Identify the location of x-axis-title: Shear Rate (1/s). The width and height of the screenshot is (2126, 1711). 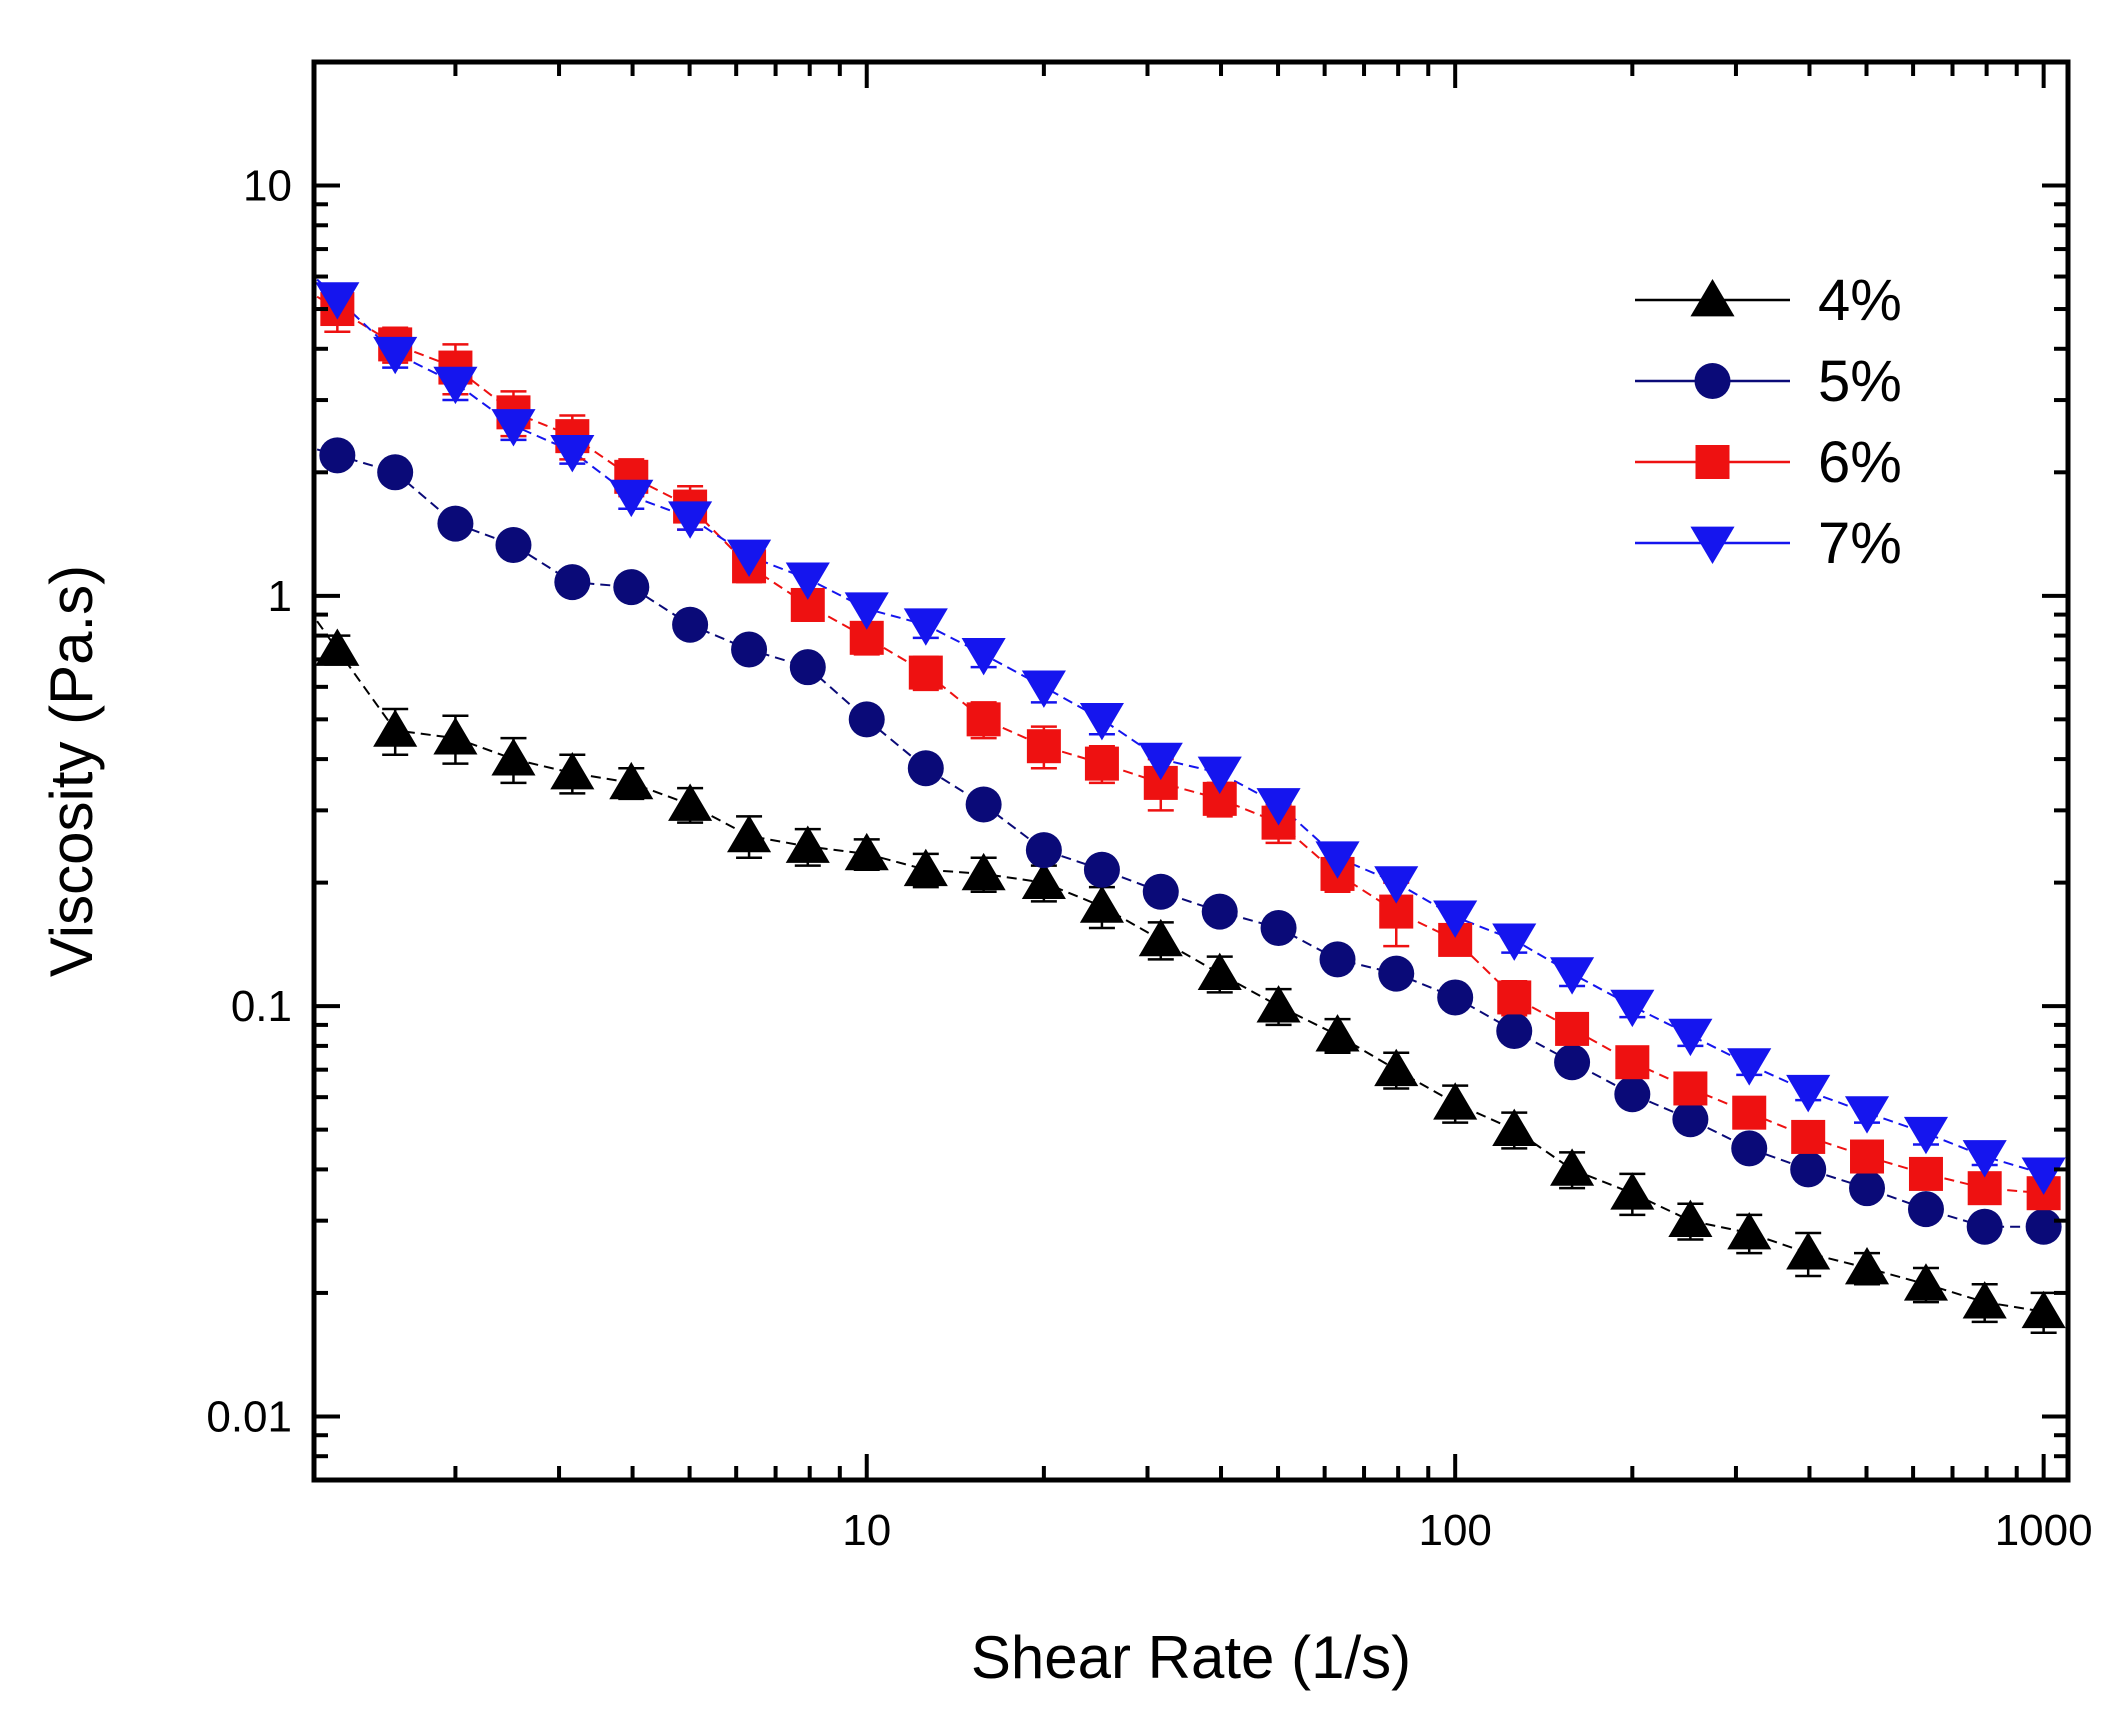
(1191, 1657).